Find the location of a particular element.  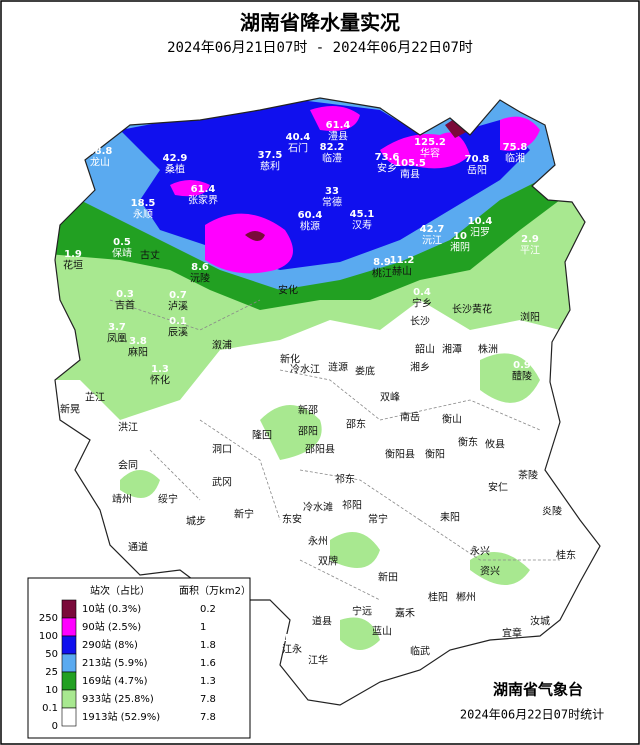

station-name: 南县 is located at coordinates (410, 174).